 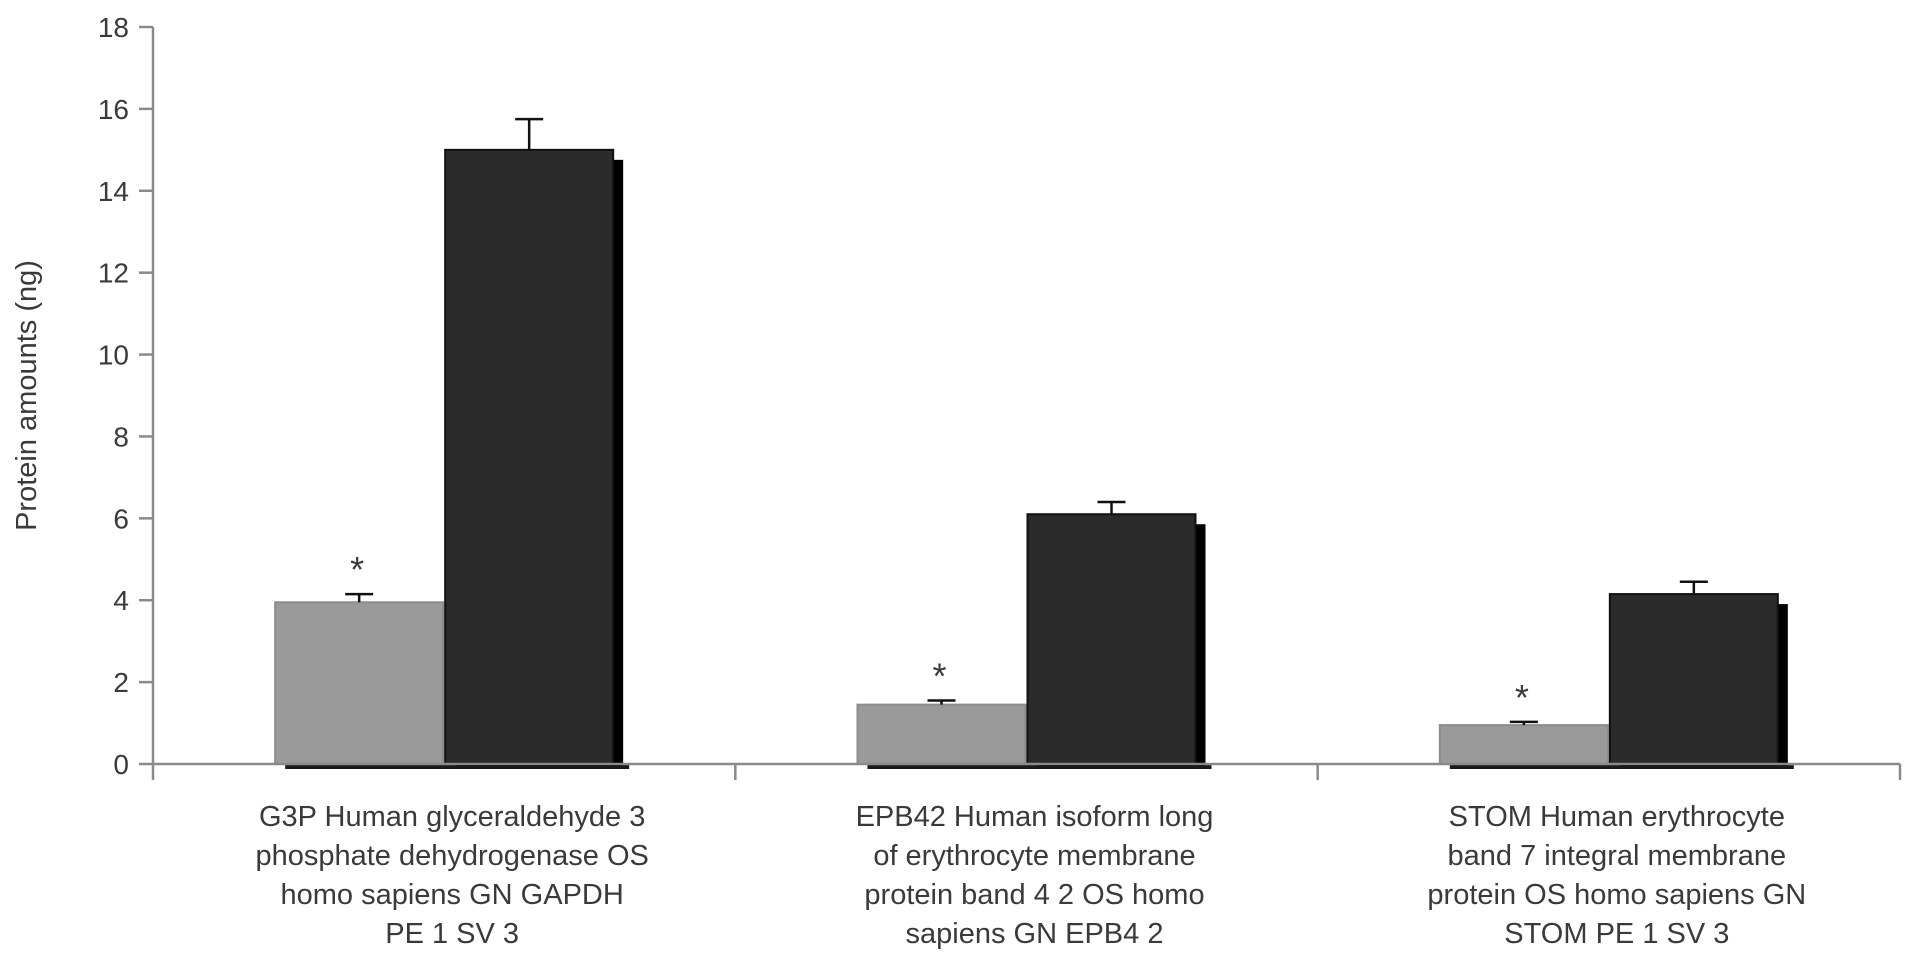 What do you see at coordinates (1616, 934) in the screenshot?
I see `x-category-label-line: STOM PE 1 SV 3` at bounding box center [1616, 934].